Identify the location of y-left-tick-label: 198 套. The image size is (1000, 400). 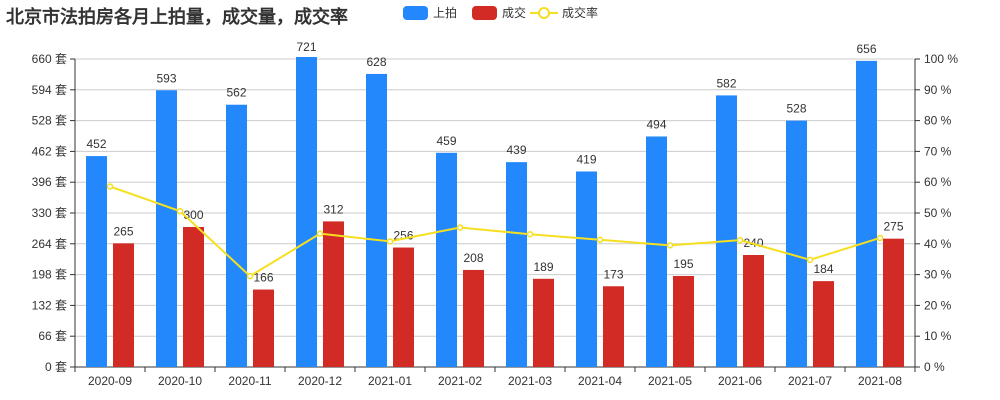
(49, 275).